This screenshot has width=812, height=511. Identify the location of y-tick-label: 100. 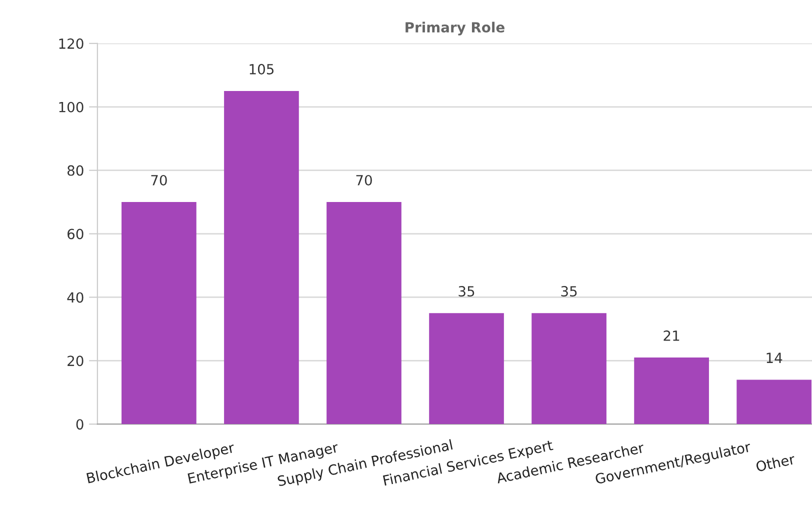
(71, 107).